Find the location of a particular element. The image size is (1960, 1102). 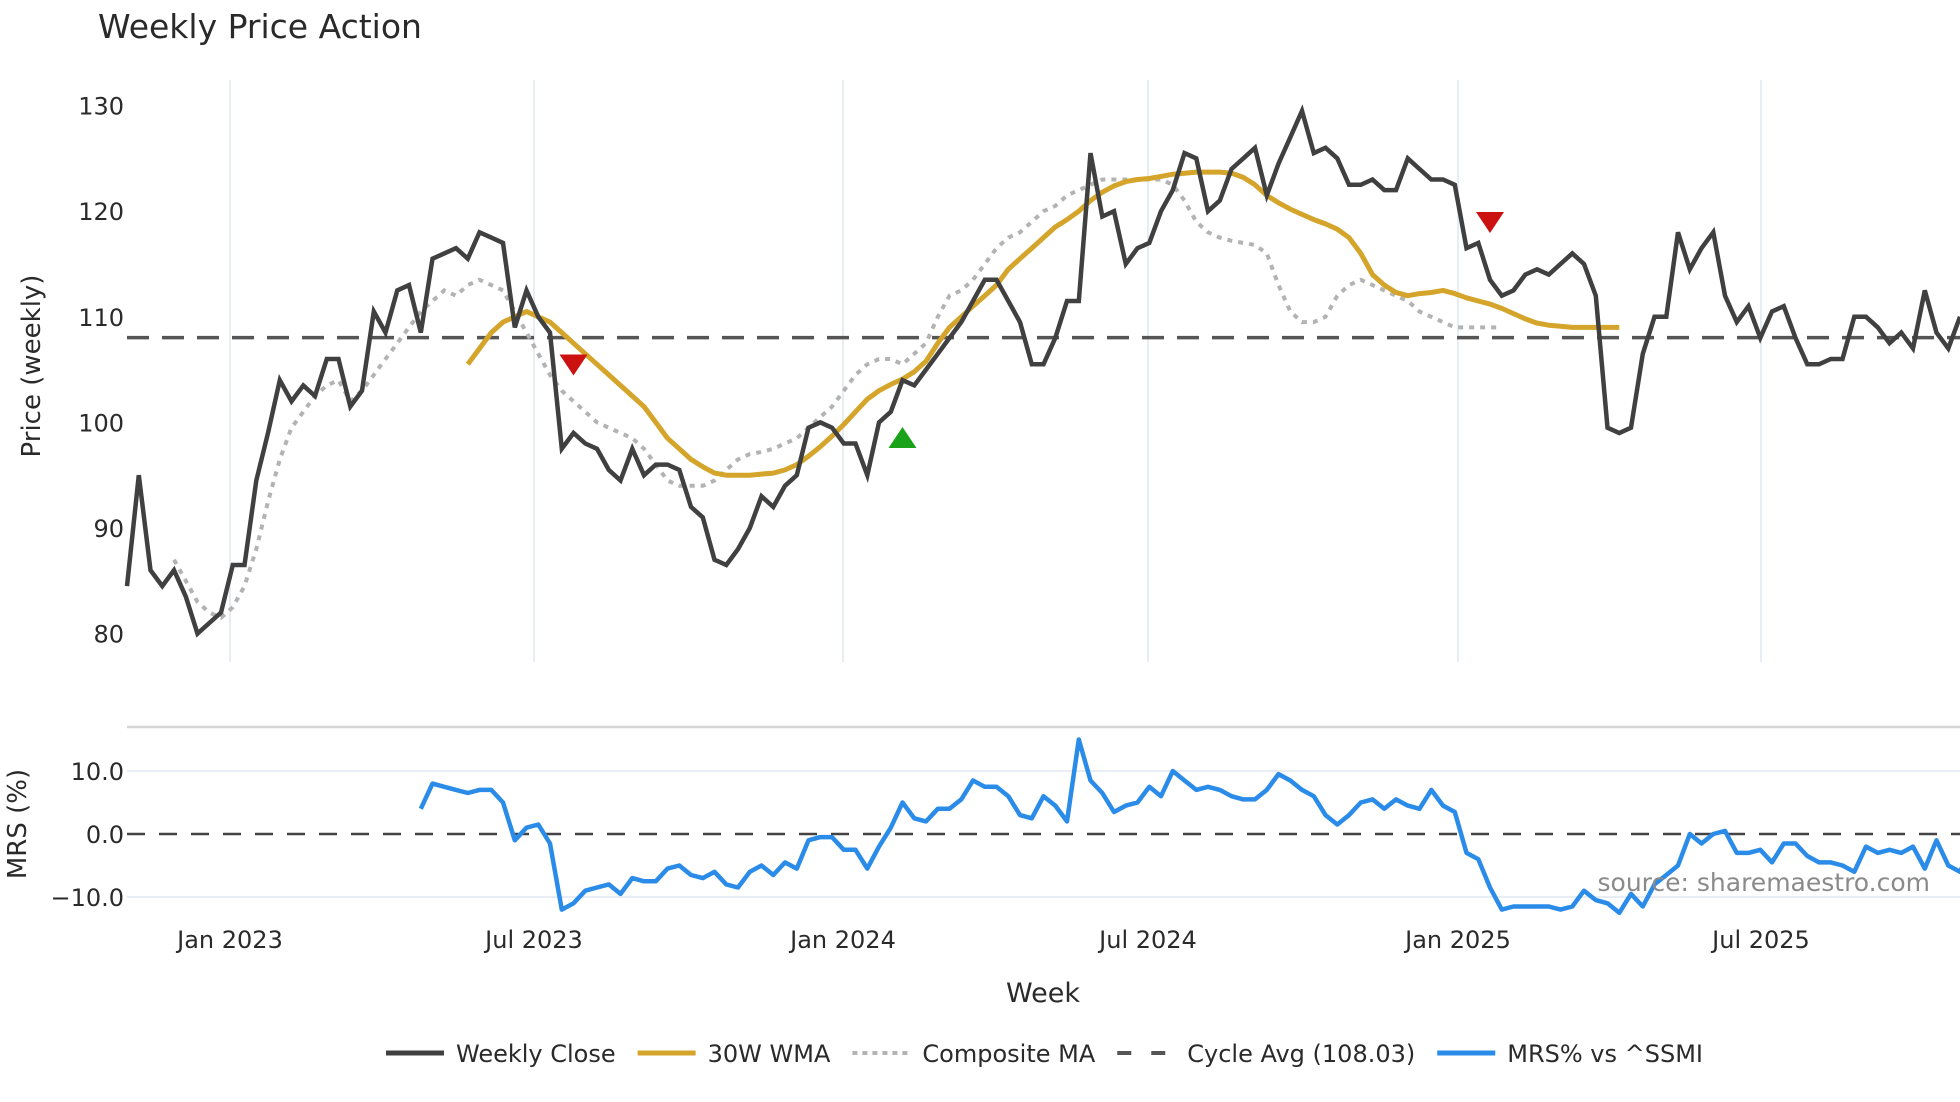

legend-item: Cycle Avg (108.03) is located at coordinates (1266, 1054).